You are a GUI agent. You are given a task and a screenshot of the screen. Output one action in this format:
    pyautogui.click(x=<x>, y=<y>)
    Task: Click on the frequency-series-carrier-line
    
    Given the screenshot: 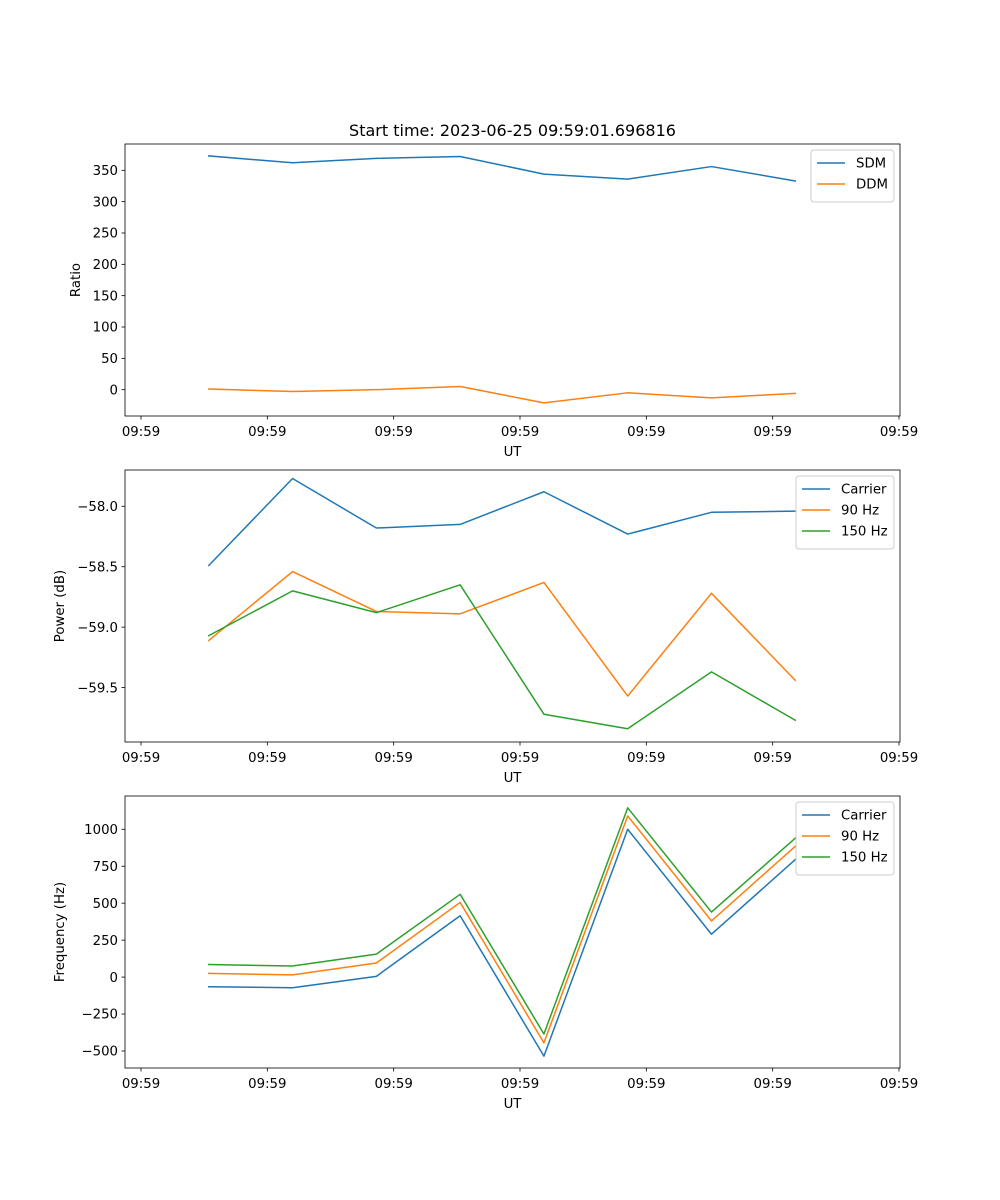 What is the action you would take?
    pyautogui.click(x=502, y=942)
    